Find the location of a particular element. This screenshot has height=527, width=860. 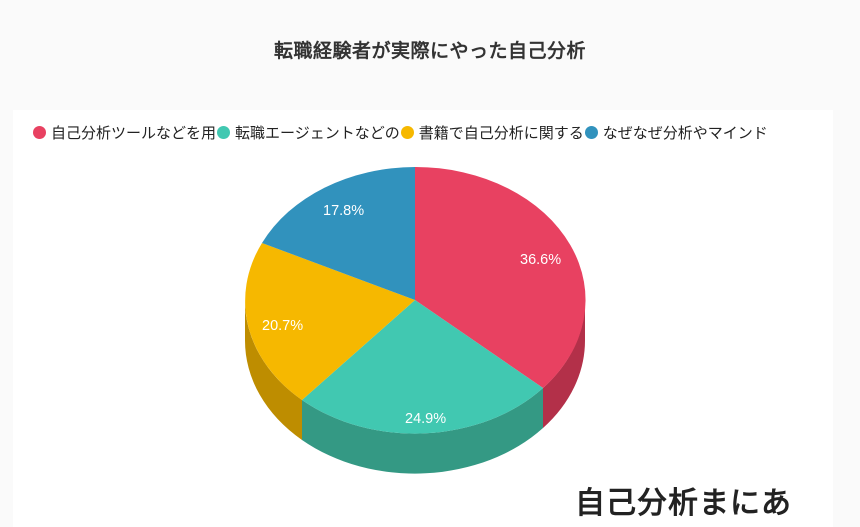

site-logo: 自己分析まにあ is located at coordinates (683, 503).